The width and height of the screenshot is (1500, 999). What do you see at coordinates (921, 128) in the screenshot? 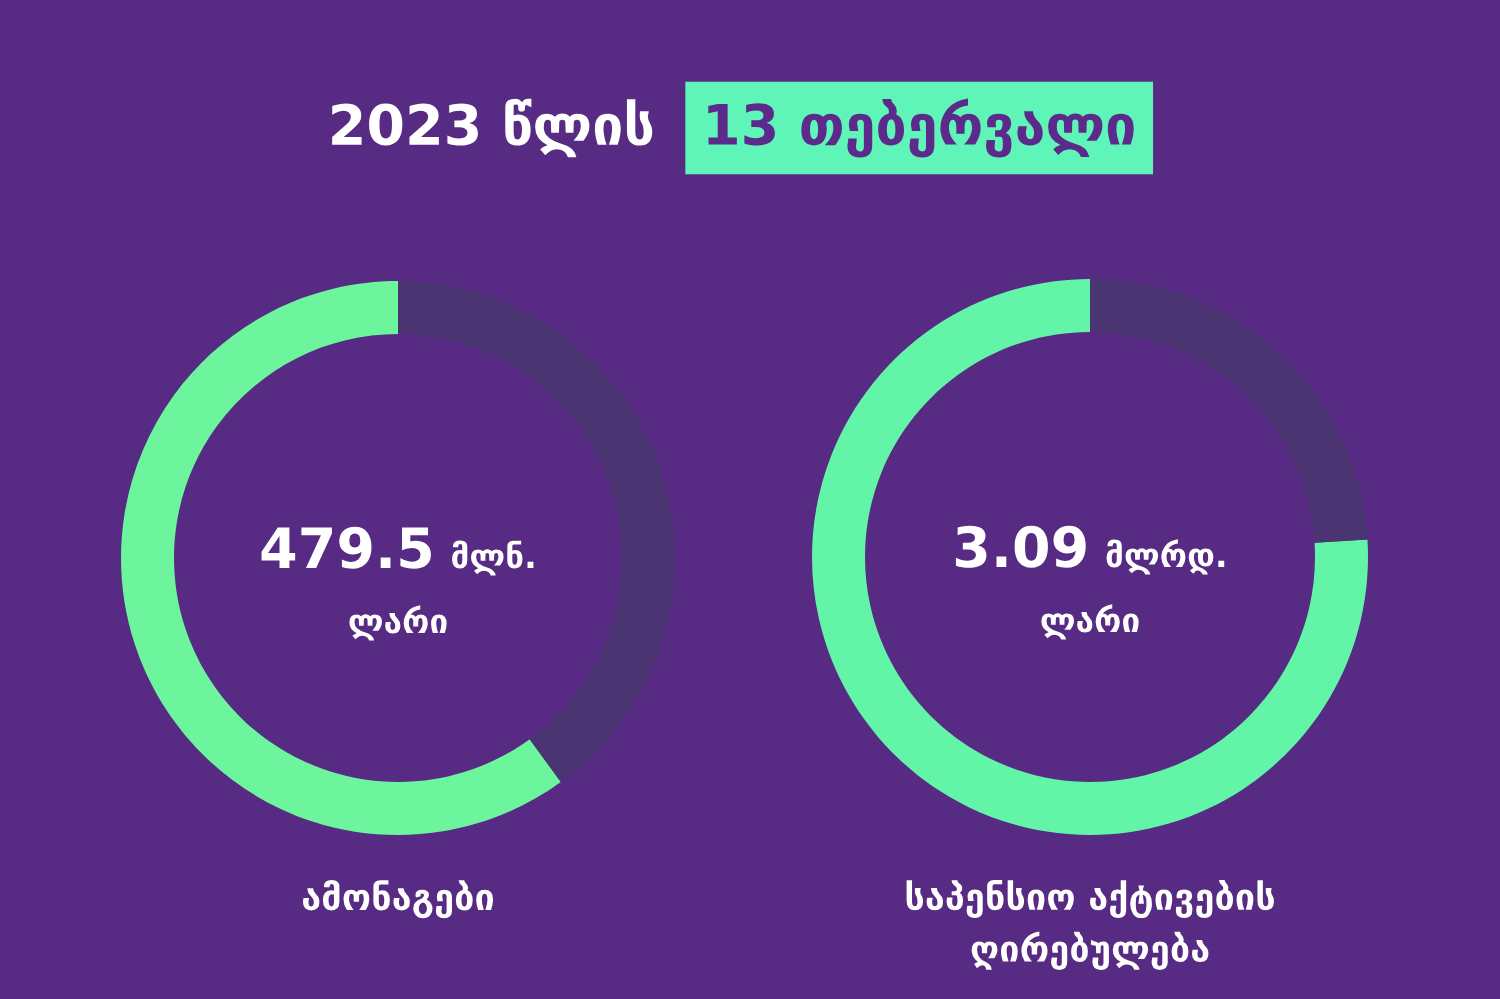
I see `text: 13 თებერვალი` at bounding box center [921, 128].